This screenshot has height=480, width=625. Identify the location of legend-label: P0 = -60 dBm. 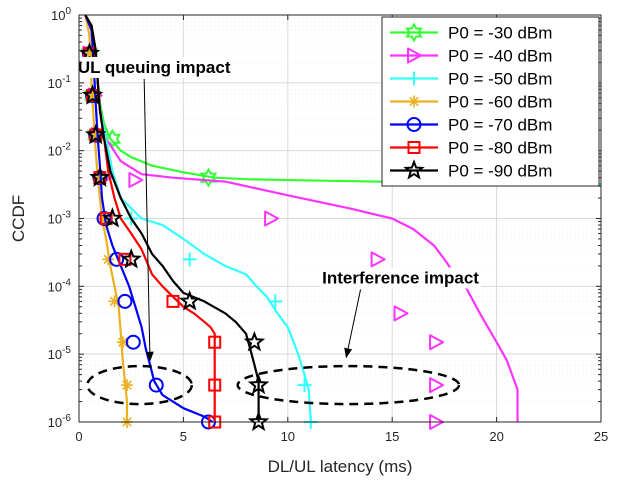
(500, 102).